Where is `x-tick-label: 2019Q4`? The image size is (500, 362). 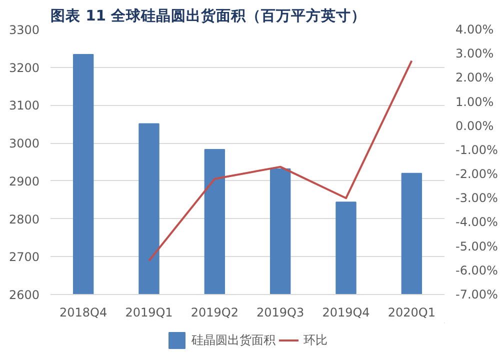
x-tick-label: 2019Q4 is located at coordinates (346, 313).